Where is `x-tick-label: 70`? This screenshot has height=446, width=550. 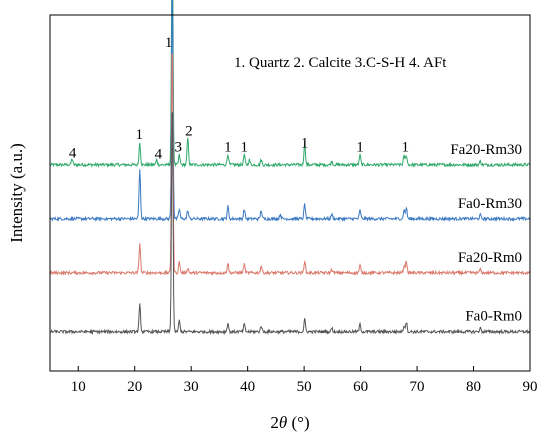
x-tick-label: 70 is located at coordinates (417, 387).